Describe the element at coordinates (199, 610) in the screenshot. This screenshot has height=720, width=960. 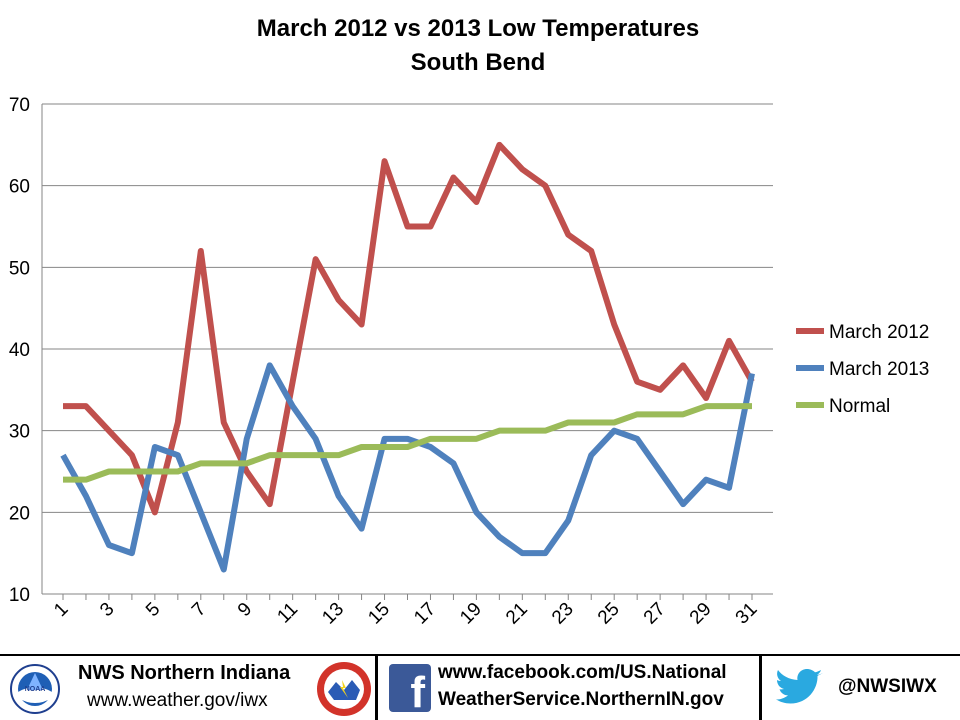
I see `x-tick-label: 7` at that location.